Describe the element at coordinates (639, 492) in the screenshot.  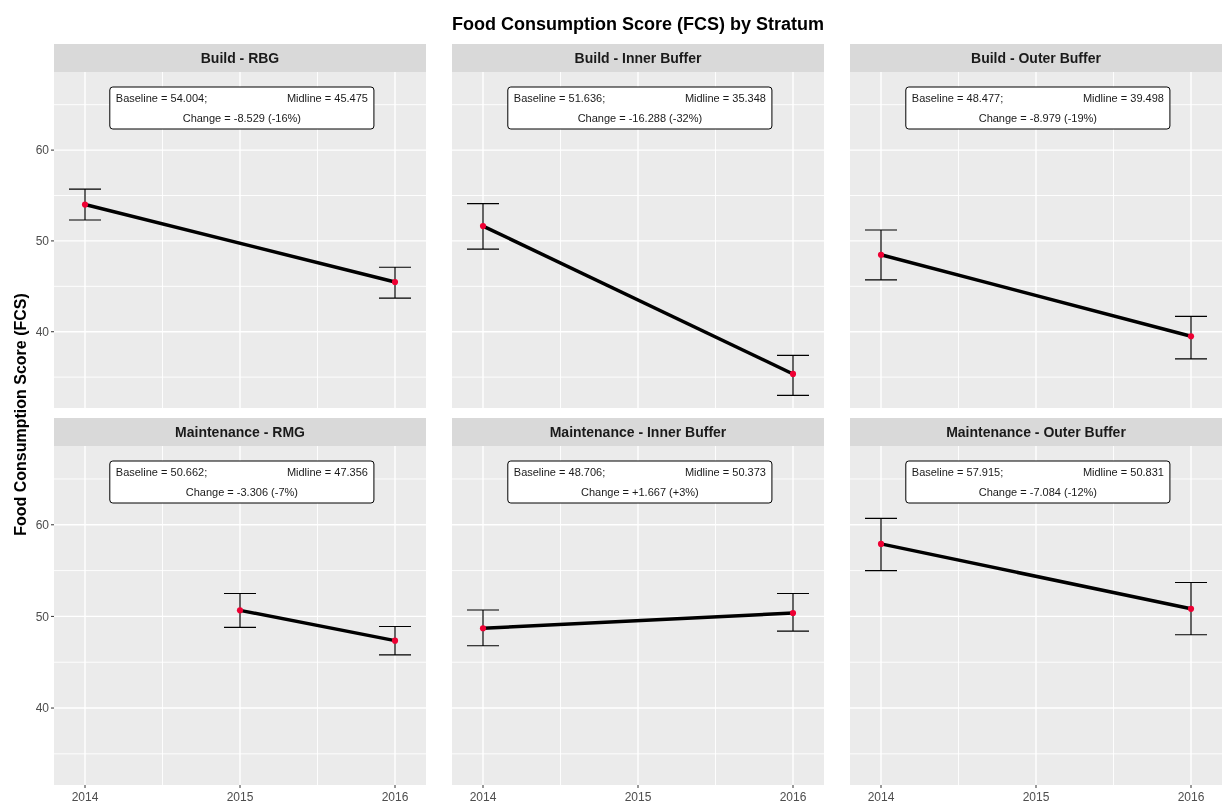
I see `annotation: Change = +1.667 (+3%)` at that location.